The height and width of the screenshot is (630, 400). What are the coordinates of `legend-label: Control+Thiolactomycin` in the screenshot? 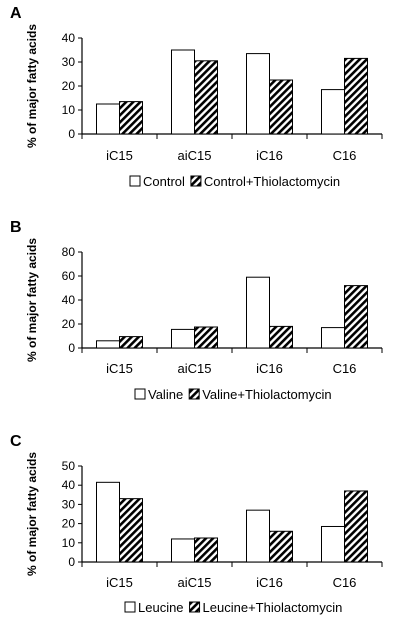 It's located at (272, 181).